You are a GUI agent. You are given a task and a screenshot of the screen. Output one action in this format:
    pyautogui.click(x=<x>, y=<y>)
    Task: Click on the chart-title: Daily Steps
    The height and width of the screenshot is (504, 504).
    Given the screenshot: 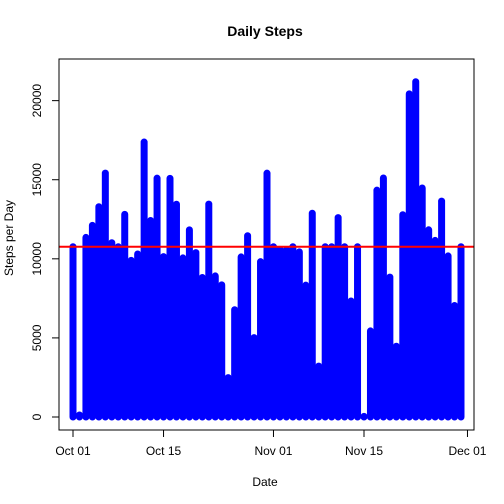 What is the action you would take?
    pyautogui.click(x=265, y=31)
    